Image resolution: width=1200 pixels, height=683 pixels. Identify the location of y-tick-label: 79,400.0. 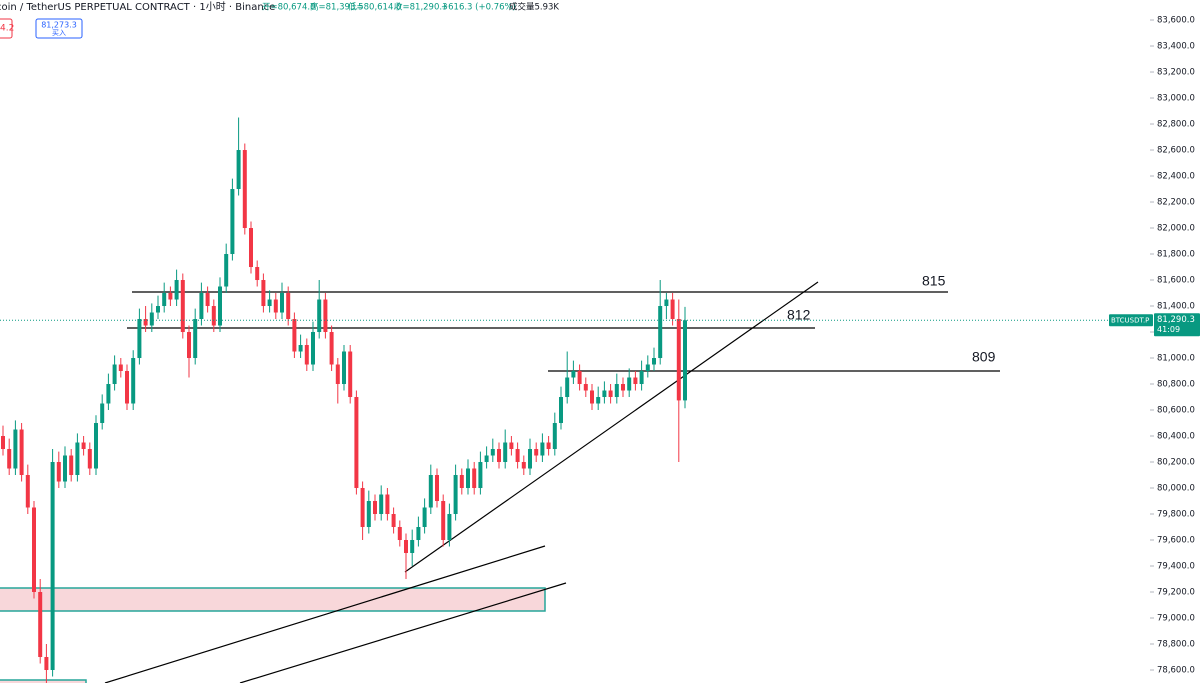
(1176, 567).